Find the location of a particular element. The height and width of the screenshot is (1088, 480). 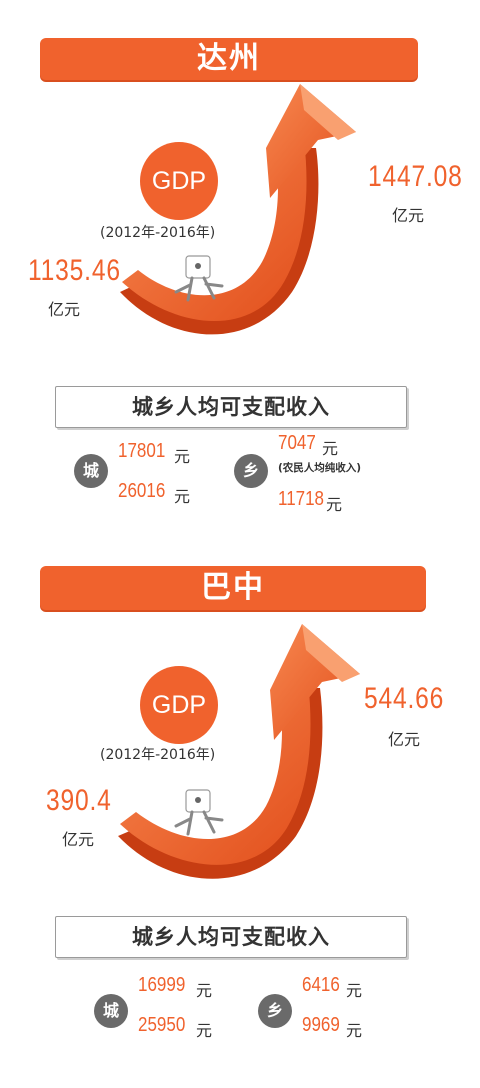

city-banner: 巴中 is located at coordinates (233, 588).